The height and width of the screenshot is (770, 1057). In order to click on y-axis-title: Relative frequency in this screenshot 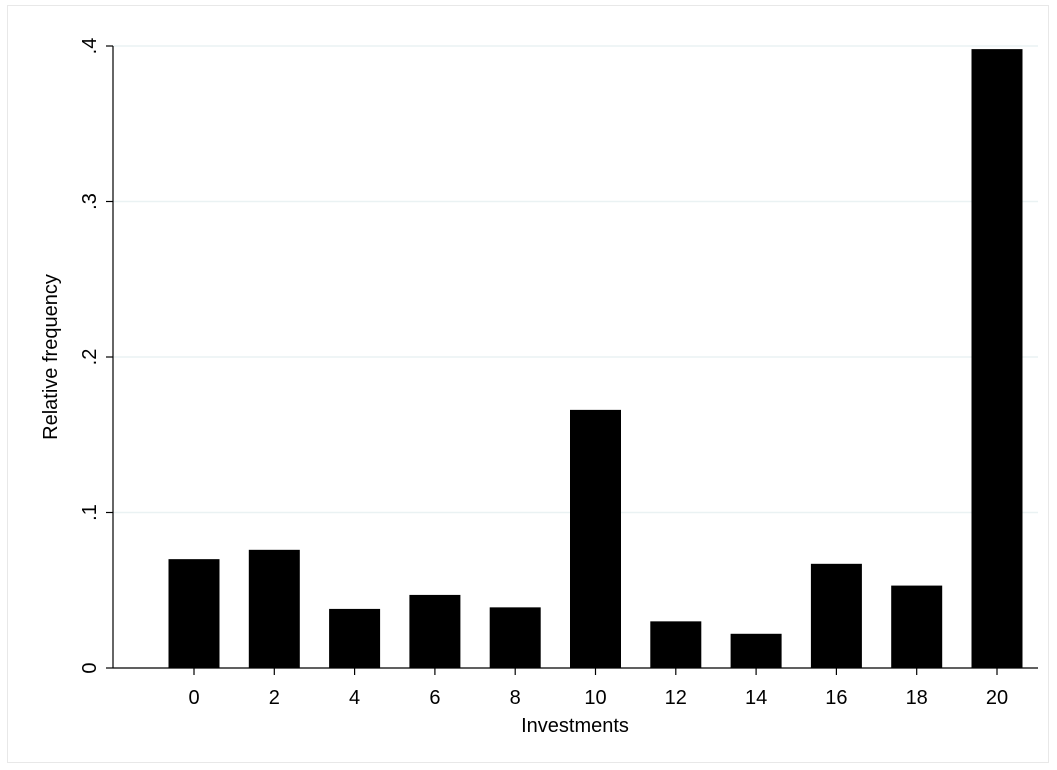, I will do `click(51, 357)`.